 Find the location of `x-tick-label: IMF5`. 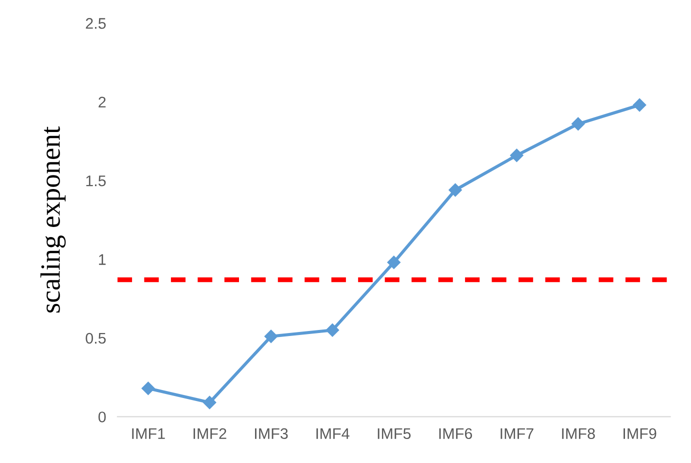

x-tick-label: IMF5 is located at coordinates (394, 434).